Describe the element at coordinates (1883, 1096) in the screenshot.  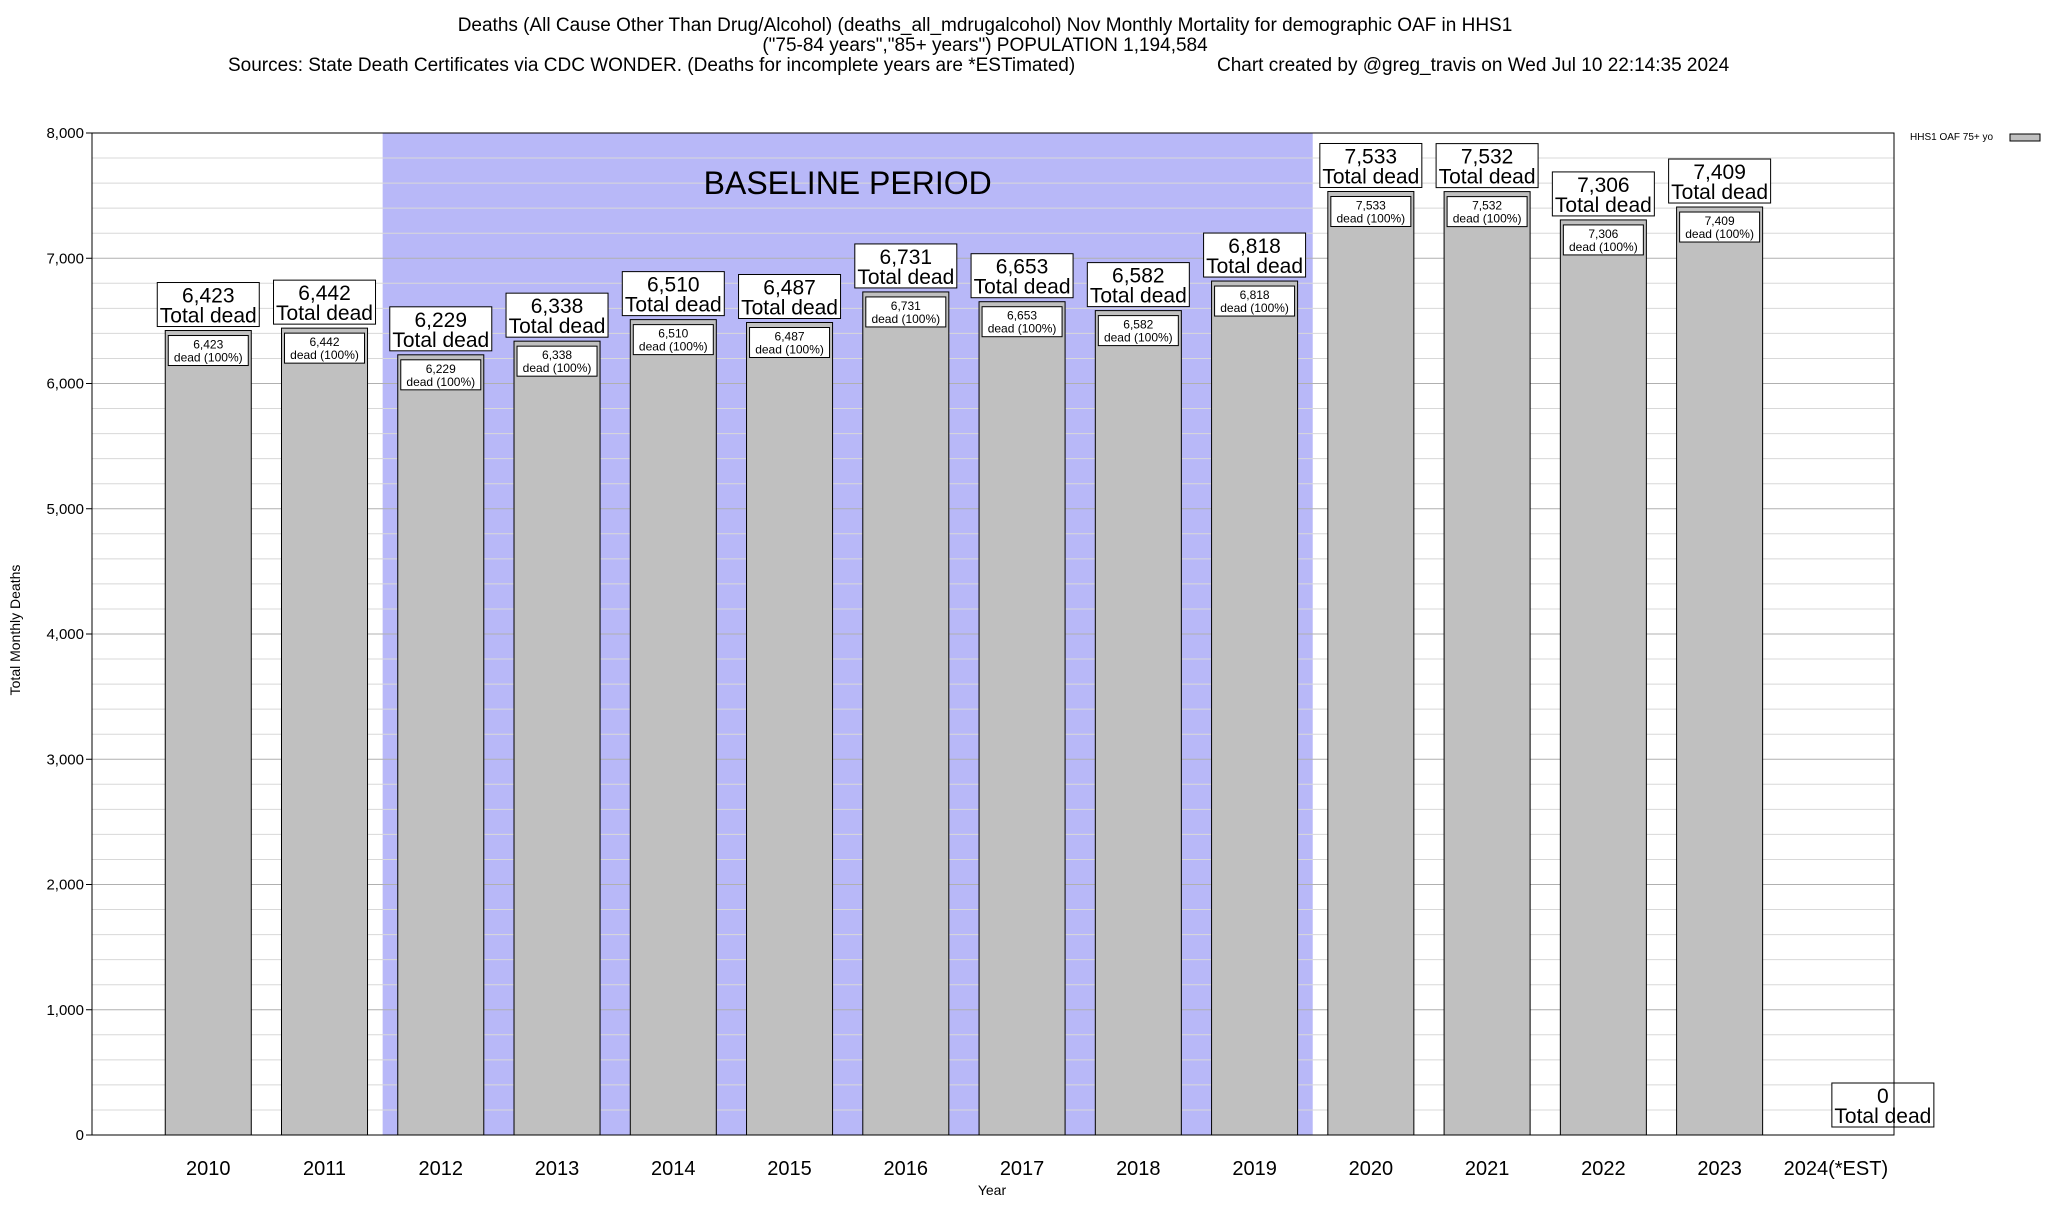
I see `bar-total-value: 0` at that location.